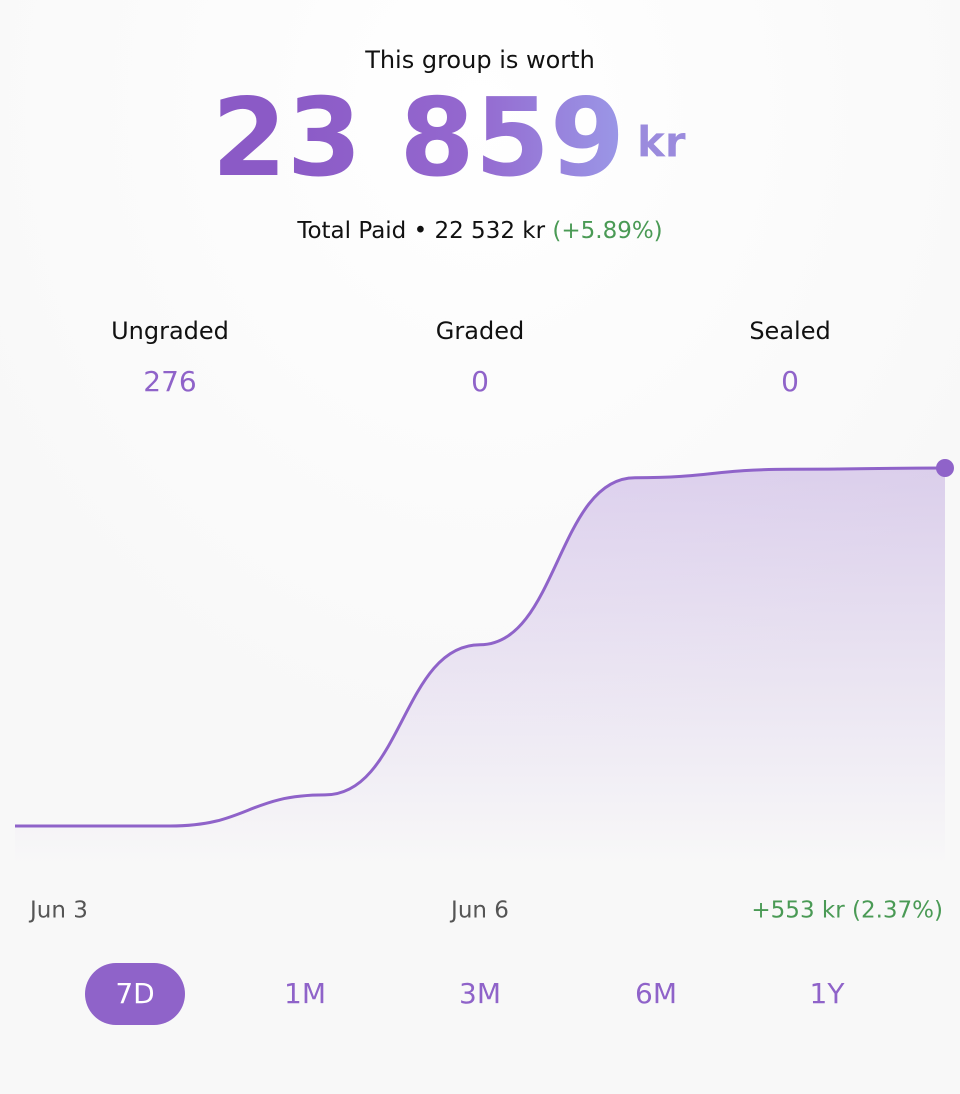  I want to click on stats: Ungraded 276 Graded 0 Sealed 0, so click(471, 357).